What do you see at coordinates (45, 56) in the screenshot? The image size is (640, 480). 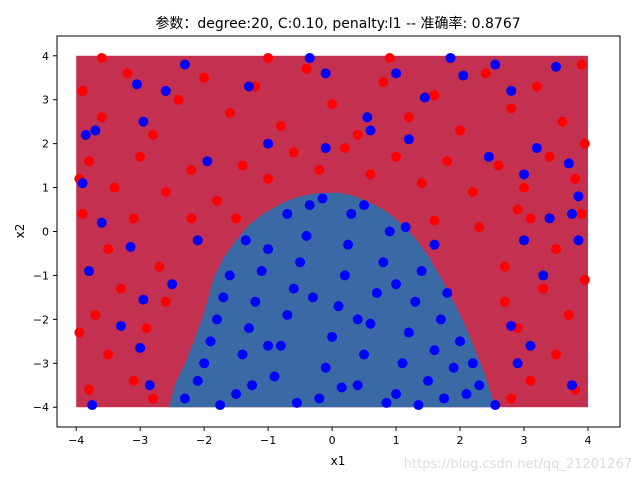 I see `y-tick-label-4: 4` at bounding box center [45, 56].